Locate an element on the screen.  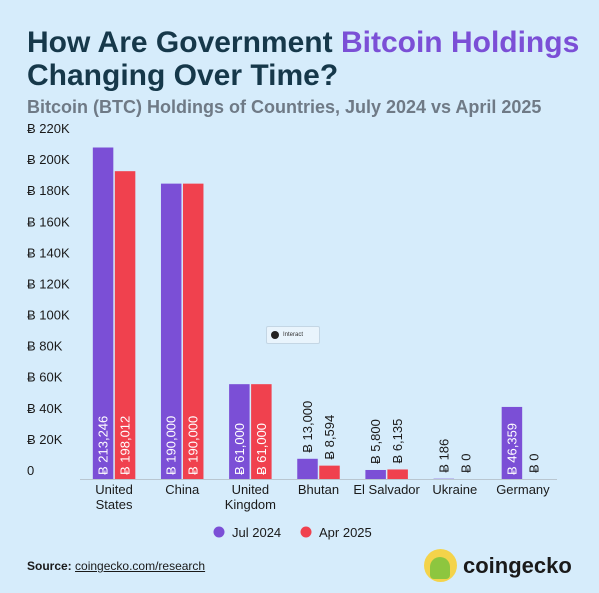
legend-label: Jul 2024 is located at coordinates (256, 532).